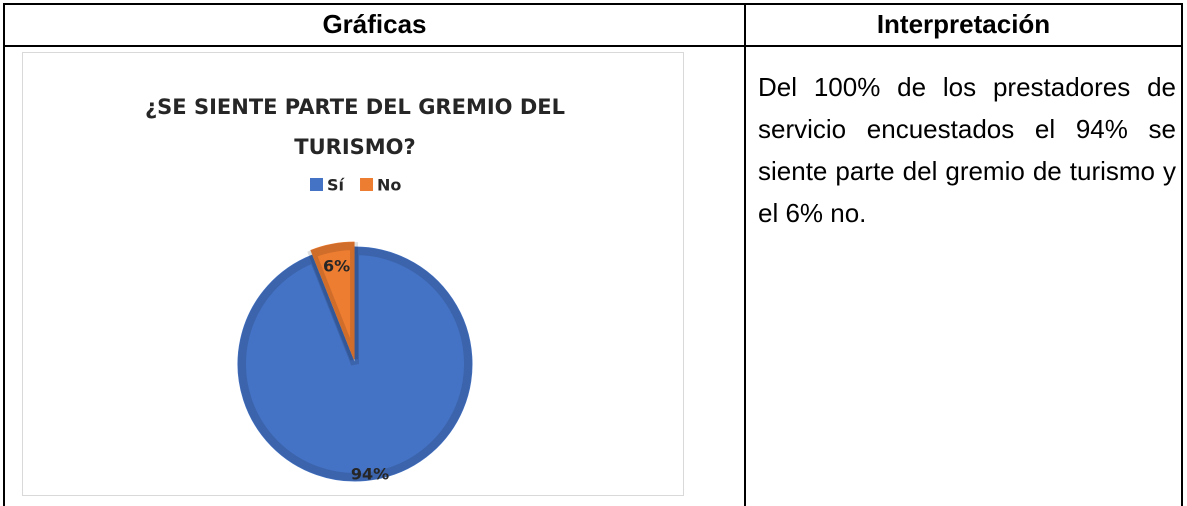 The width and height of the screenshot is (1187, 506). What do you see at coordinates (336, 266) in the screenshot?
I see `data-label: 6%` at bounding box center [336, 266].